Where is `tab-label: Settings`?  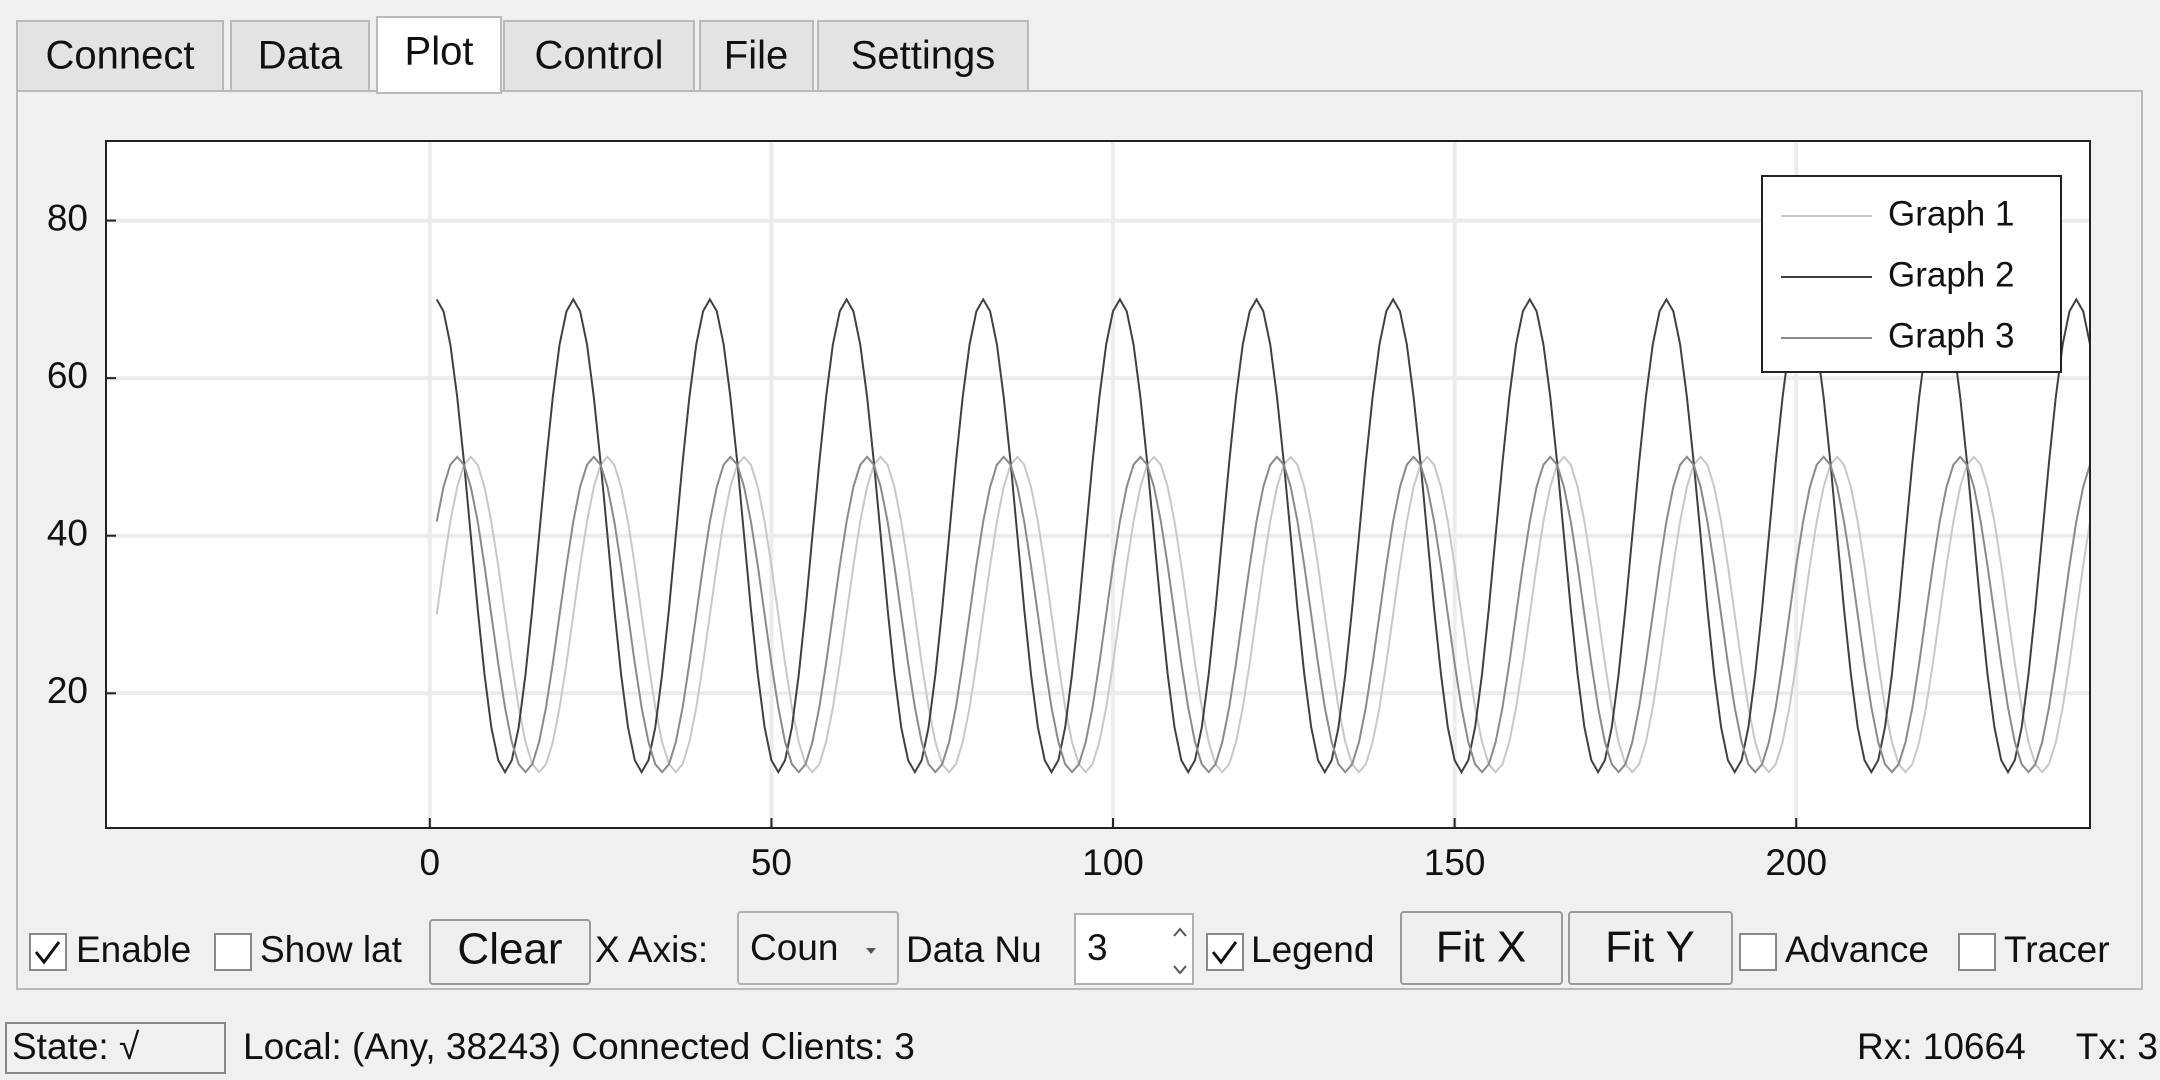 tab-label: Settings is located at coordinates (923, 56).